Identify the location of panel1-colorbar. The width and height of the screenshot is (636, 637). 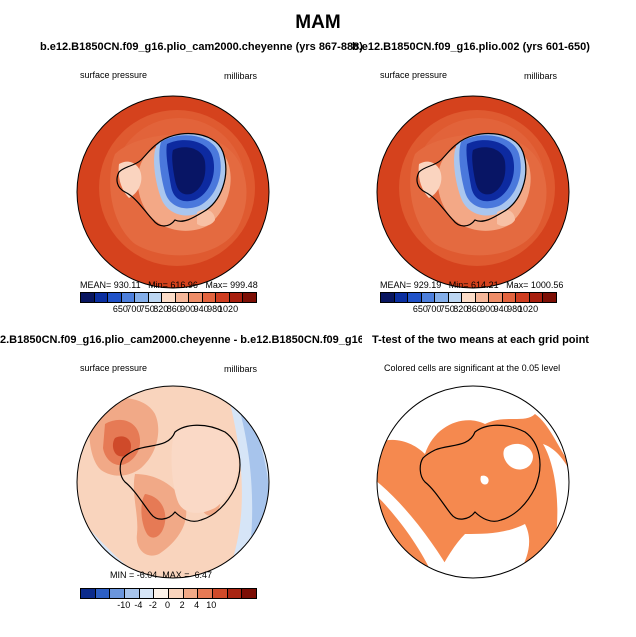
(168, 297).